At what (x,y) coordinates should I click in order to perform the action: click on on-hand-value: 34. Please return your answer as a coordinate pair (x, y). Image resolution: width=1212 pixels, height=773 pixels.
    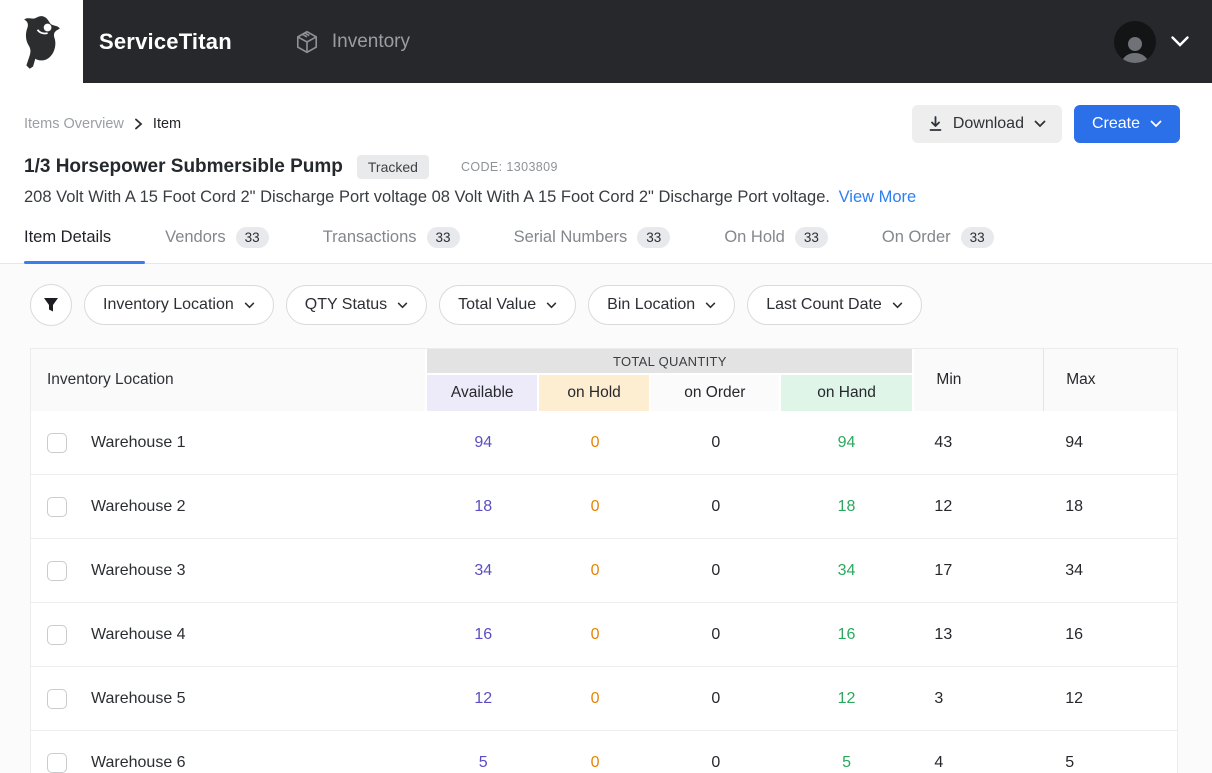
    Looking at the image, I should click on (846, 571).